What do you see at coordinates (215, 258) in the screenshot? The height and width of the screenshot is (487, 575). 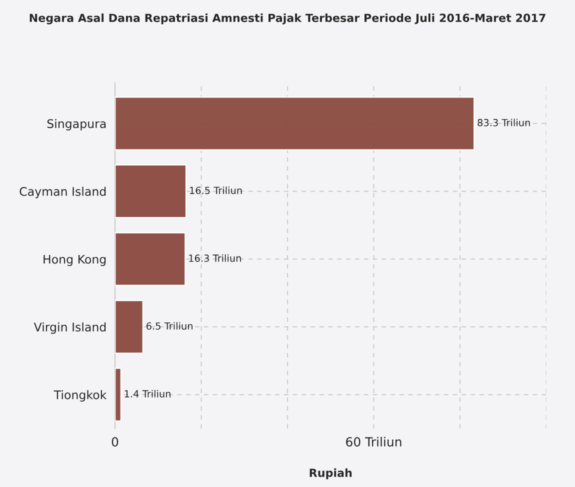 I see `data-label: 16.3 Triliun` at bounding box center [215, 258].